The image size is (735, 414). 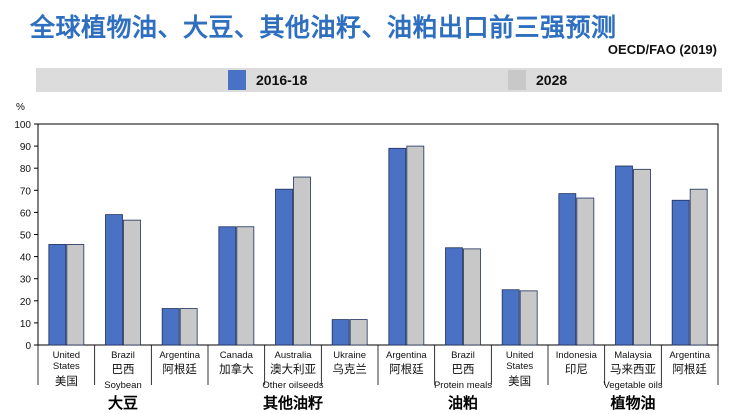 What do you see at coordinates (26, 169) in the screenshot?
I see `y-tick-label: 80` at bounding box center [26, 169].